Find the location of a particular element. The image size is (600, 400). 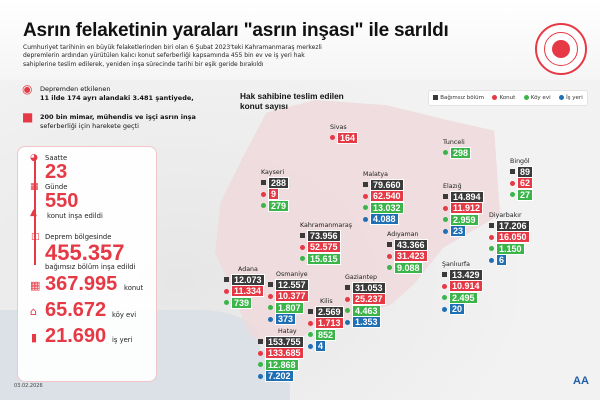

clock-icon: ◕ is located at coordinates (34, 158).